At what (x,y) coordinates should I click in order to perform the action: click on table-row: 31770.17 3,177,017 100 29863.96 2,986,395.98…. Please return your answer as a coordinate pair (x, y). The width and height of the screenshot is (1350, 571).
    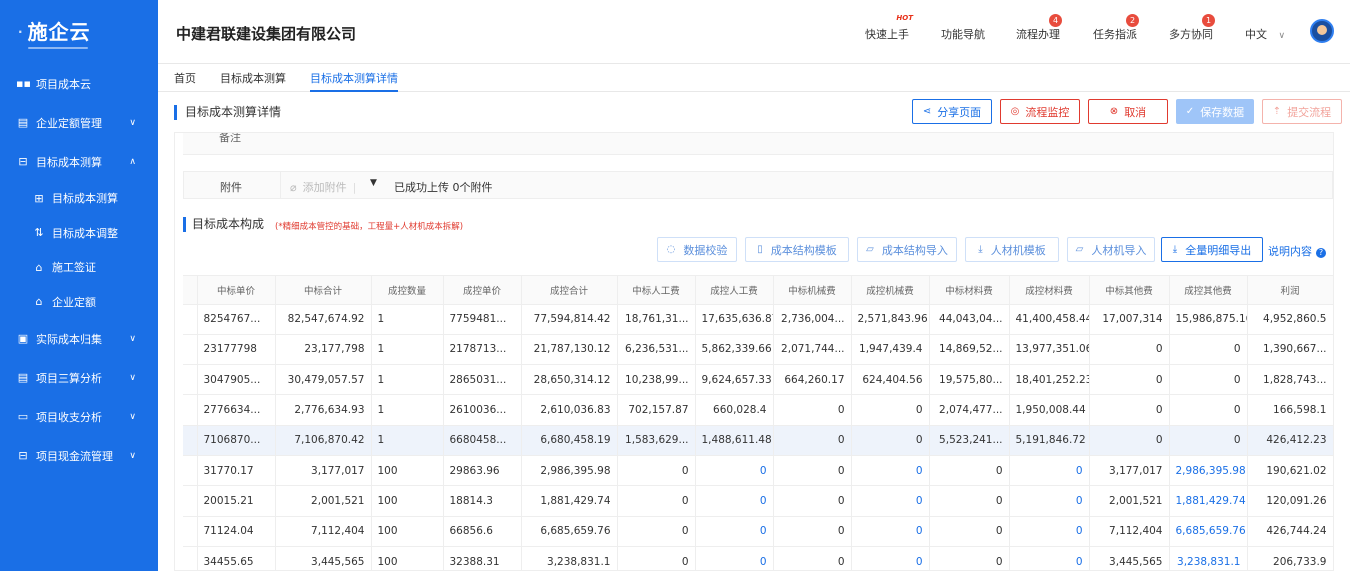
    Looking at the image, I should click on (758, 471).